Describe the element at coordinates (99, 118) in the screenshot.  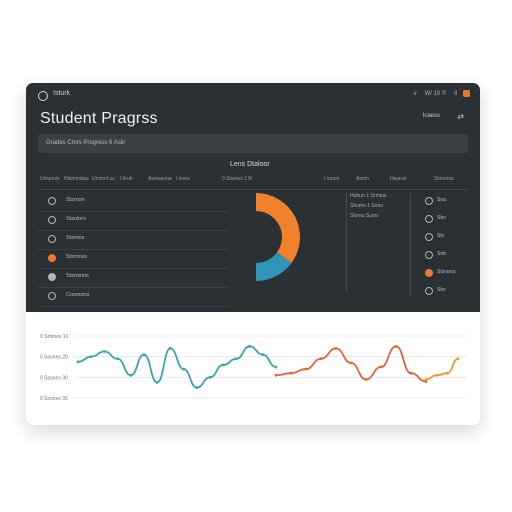
I see `page-title: Student Pragrss` at that location.